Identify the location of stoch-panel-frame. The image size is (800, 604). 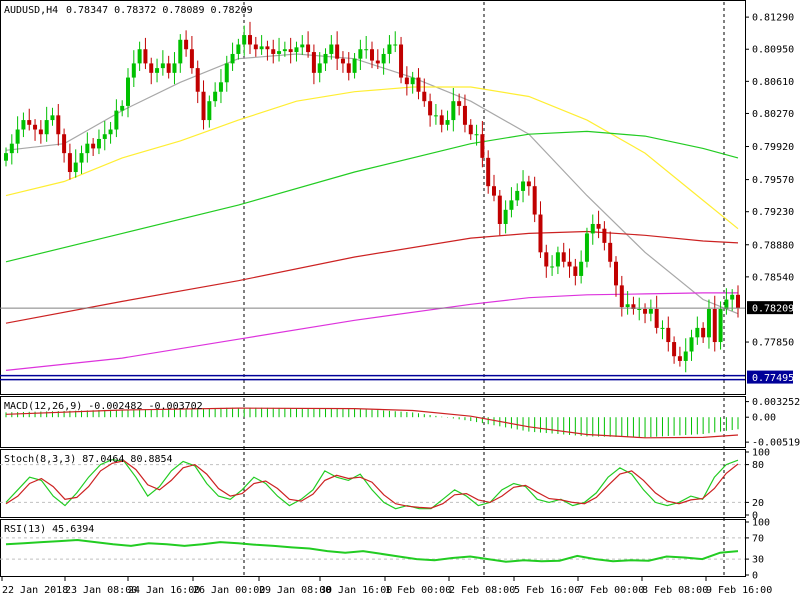
(373, 483).